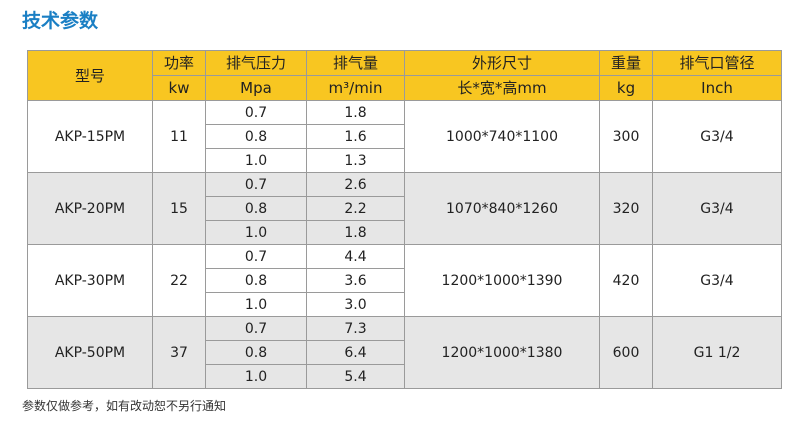  What do you see at coordinates (626, 63) in the screenshot?
I see `column-header: 重量` at bounding box center [626, 63].